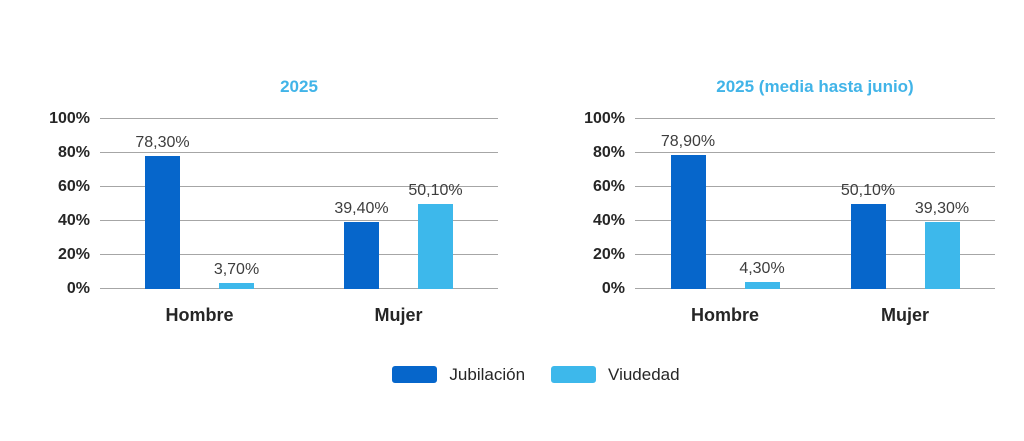 The width and height of the screenshot is (1024, 441). What do you see at coordinates (688, 141) in the screenshot?
I see `bar-value-label: 78,90%` at bounding box center [688, 141].